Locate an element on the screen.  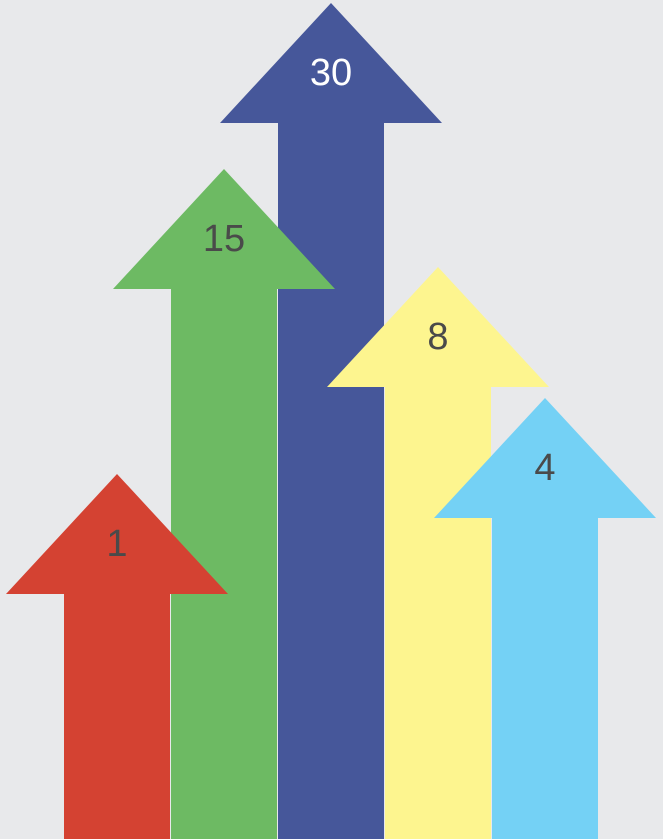
arrow-value-label-4: 8 is located at coordinates (437, 337).